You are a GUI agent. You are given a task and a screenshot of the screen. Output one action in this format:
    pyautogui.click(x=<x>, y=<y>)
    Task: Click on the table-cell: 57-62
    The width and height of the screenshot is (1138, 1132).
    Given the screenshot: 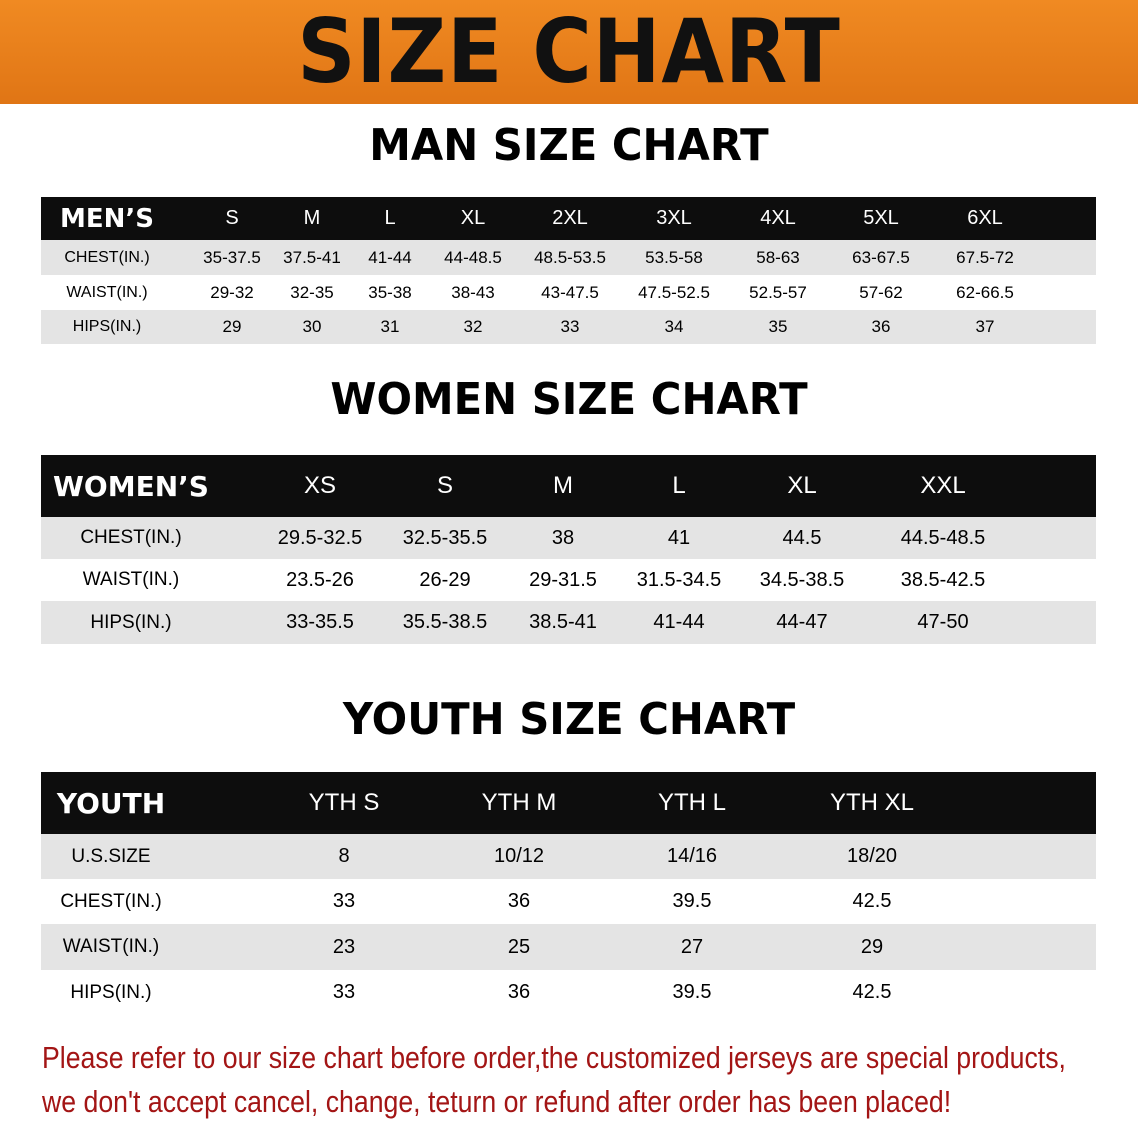 What is the action you would take?
    pyautogui.click(x=881, y=292)
    